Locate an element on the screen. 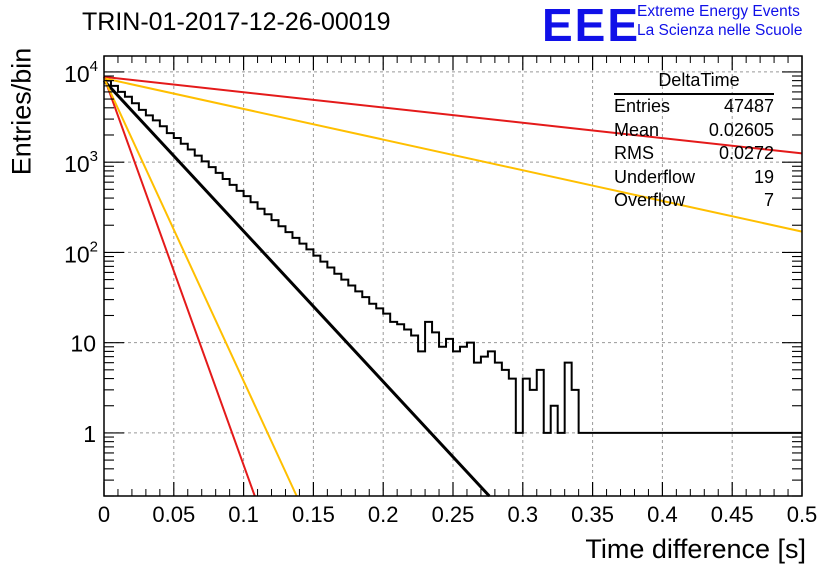 The height and width of the screenshot is (572, 836). stats-value: 7 is located at coordinates (768, 200).